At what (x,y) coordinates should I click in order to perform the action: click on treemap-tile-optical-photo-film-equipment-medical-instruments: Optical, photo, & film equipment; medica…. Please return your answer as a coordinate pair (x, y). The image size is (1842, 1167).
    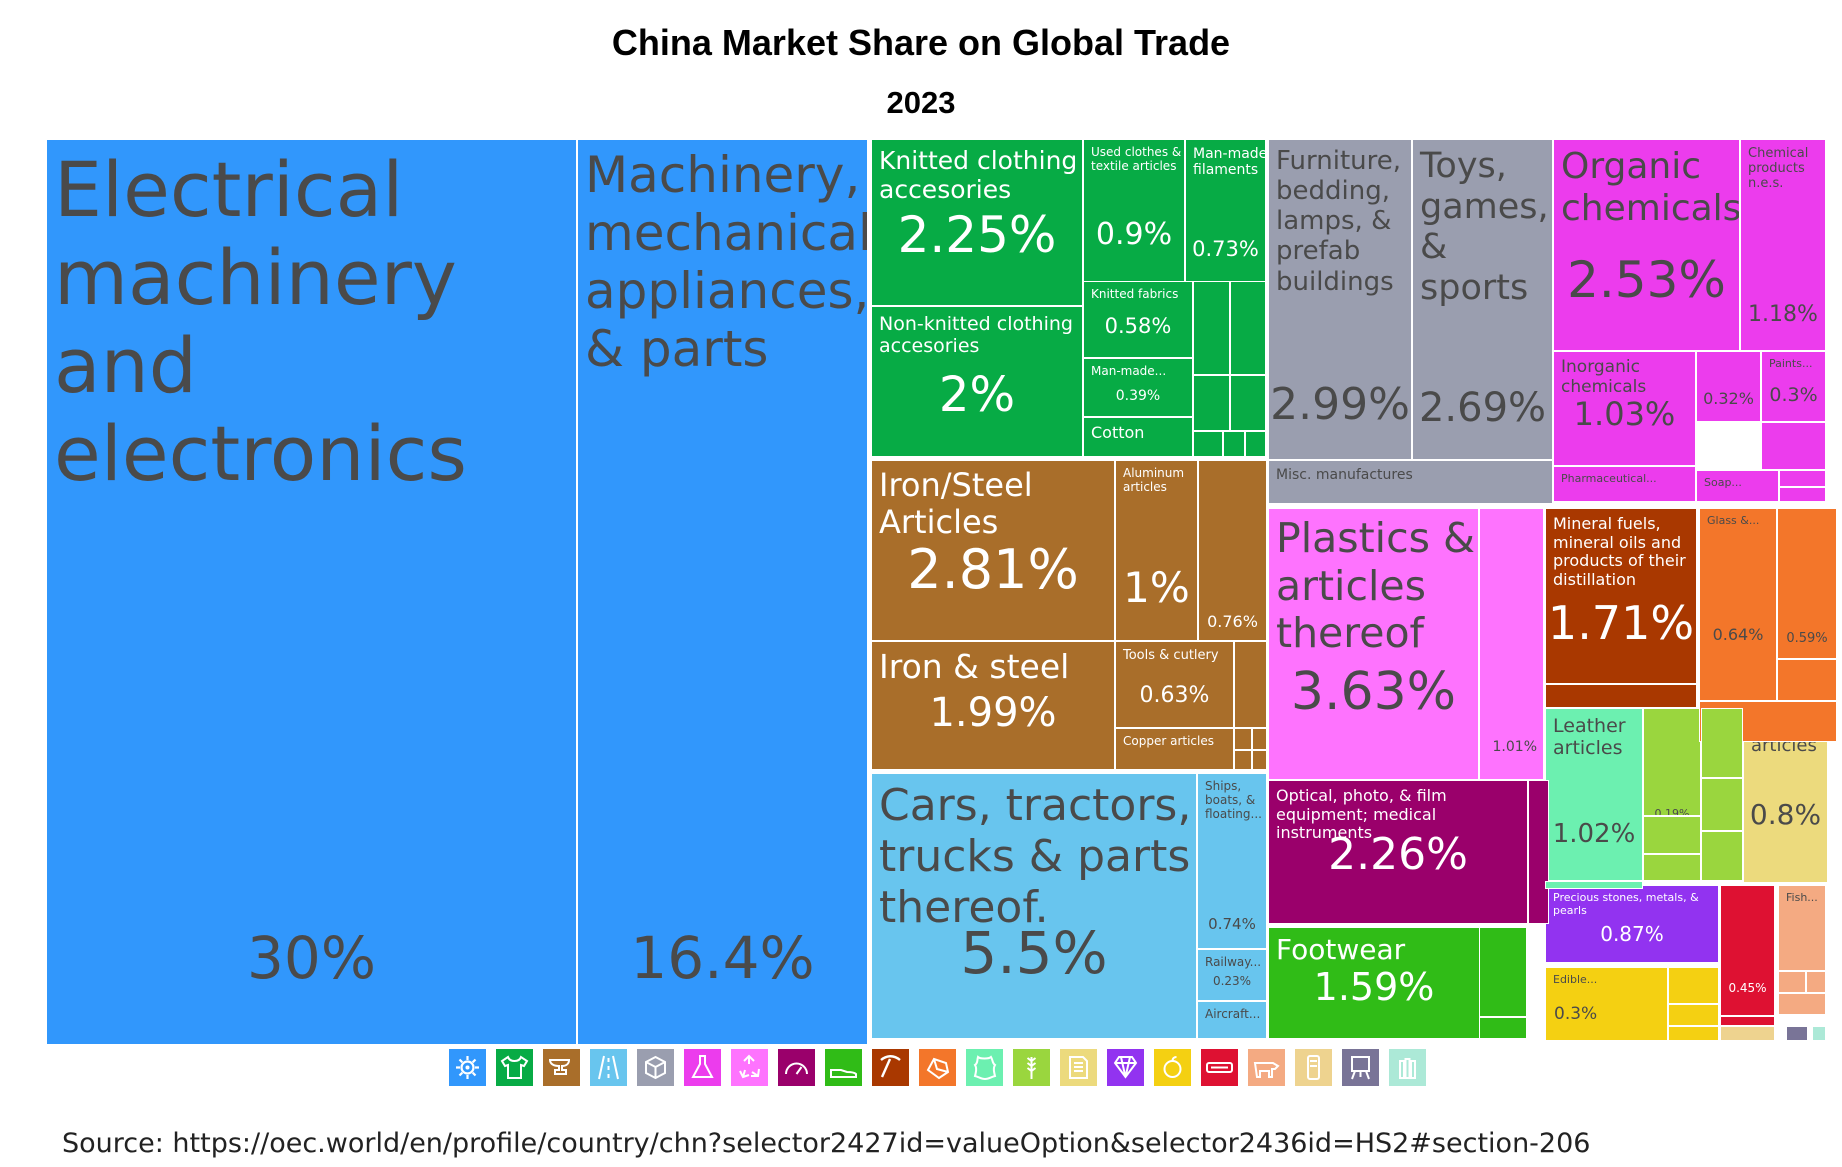
    Looking at the image, I should click on (1398, 852).